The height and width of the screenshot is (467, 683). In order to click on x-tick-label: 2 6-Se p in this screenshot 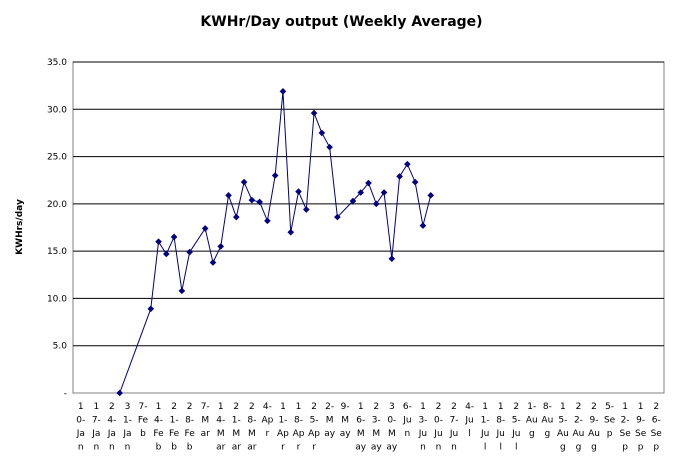, I will do `click(657, 427)`.